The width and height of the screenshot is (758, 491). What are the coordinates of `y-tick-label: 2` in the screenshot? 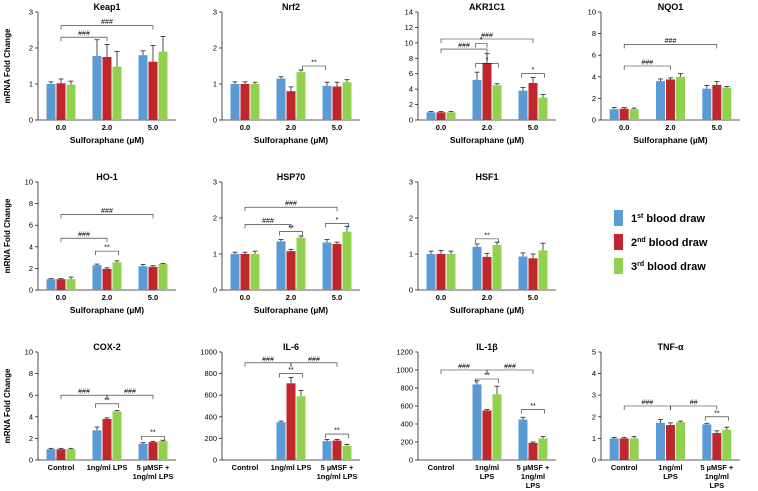 It's located at (31, 48).